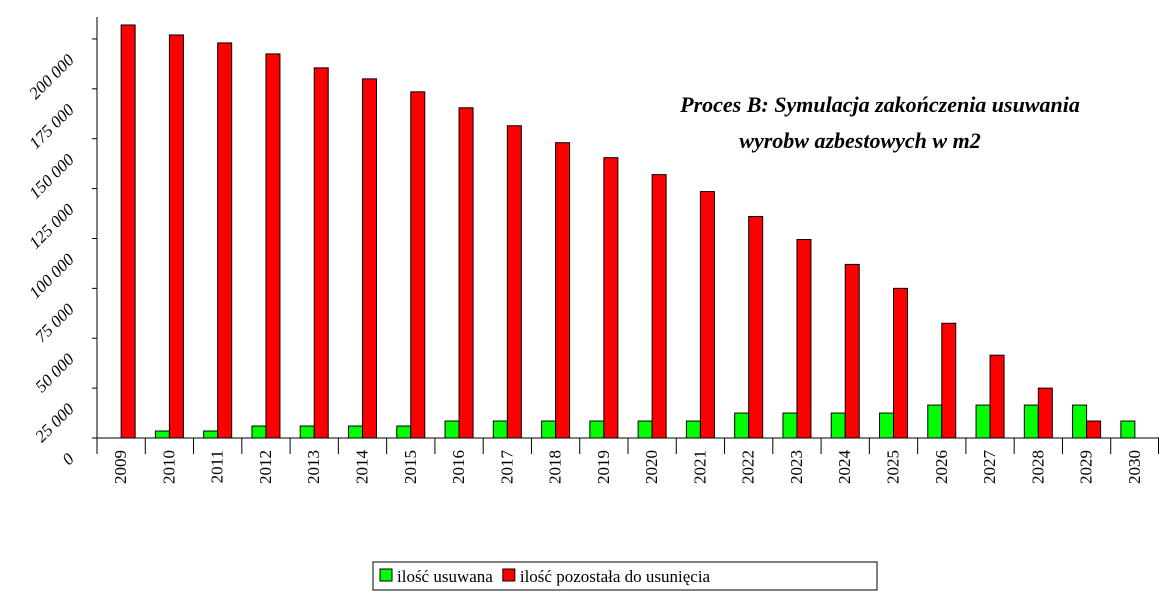 This screenshot has width=1159, height=591. Describe the element at coordinates (217, 466) in the screenshot. I see `x-tick-label: 2011` at that location.